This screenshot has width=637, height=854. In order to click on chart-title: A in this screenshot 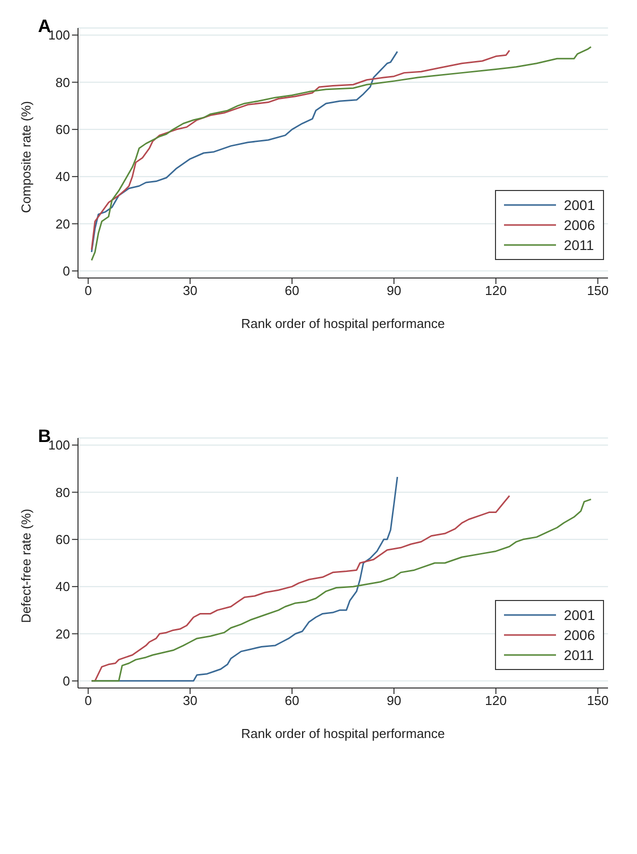, I will do `click(44, 26)`.